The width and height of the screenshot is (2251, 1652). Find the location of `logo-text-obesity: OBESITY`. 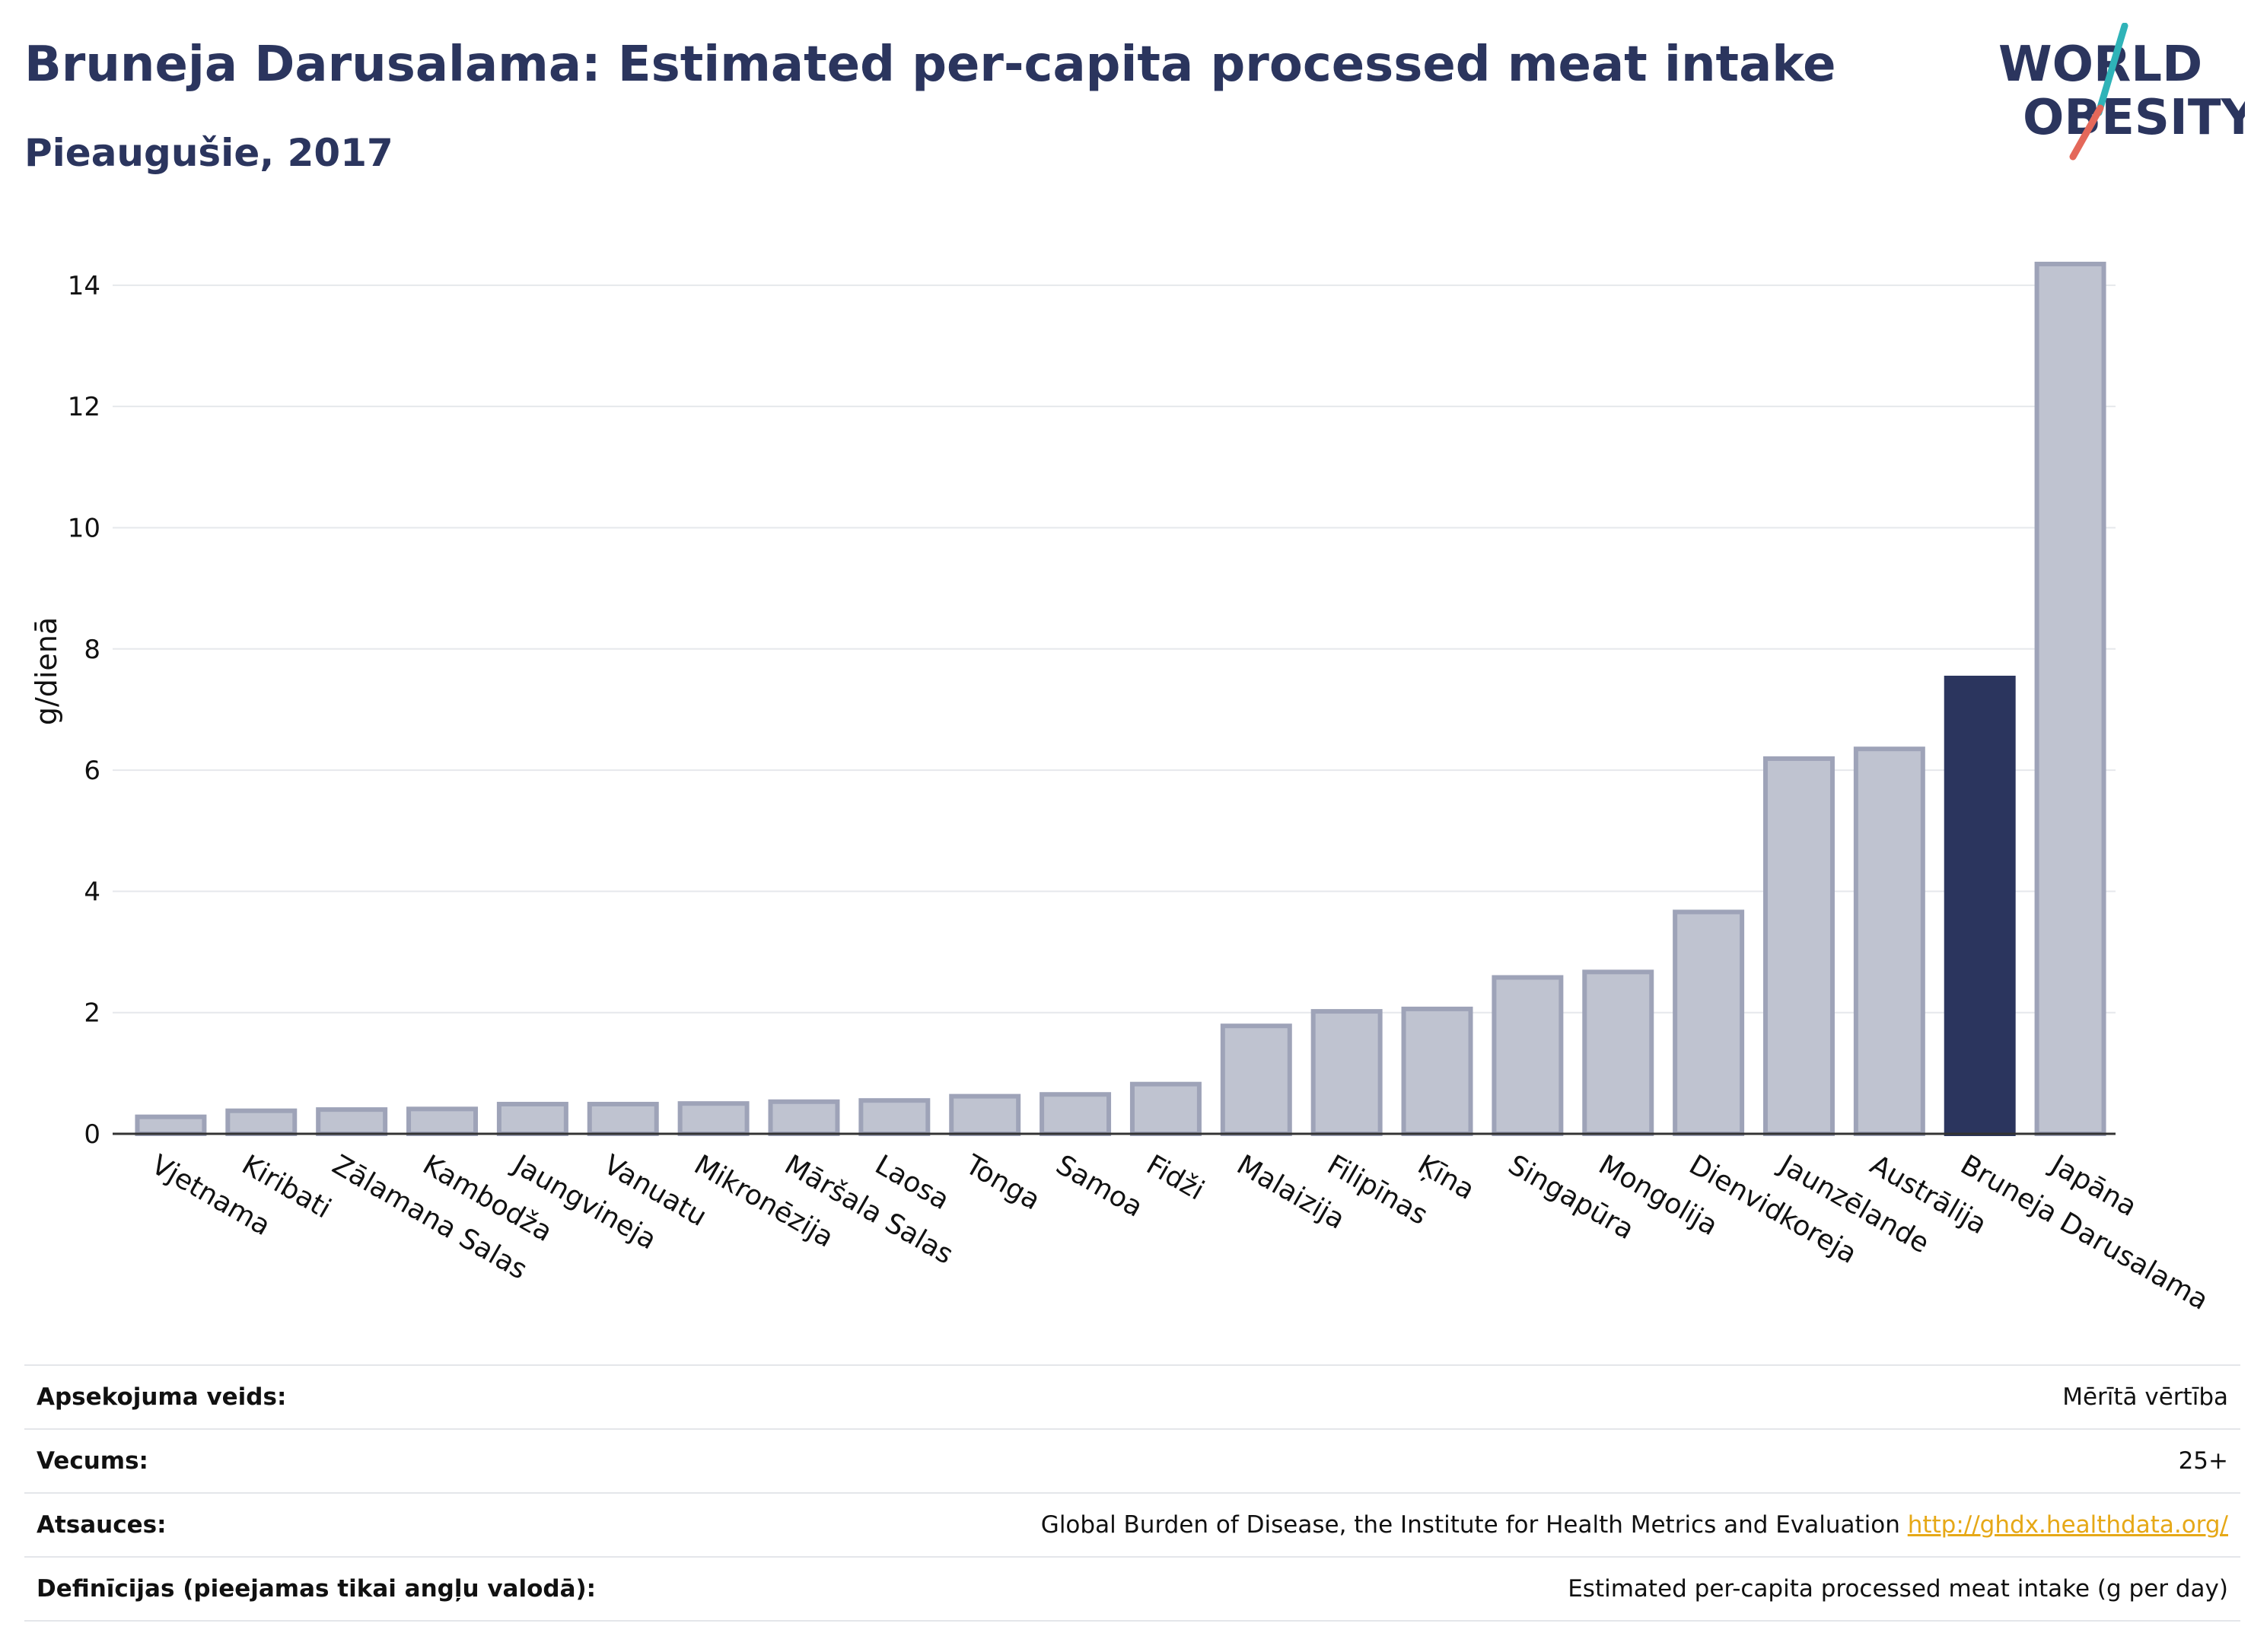

logo-text-obesity: OBESITY is located at coordinates (2134, 118).